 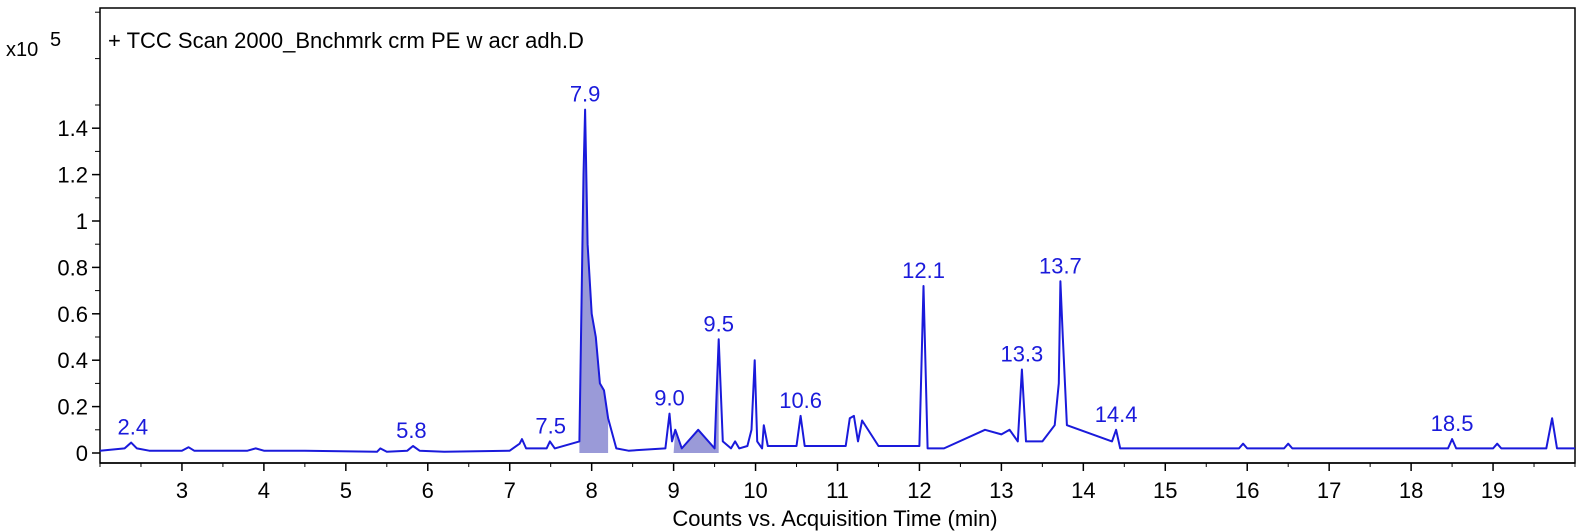 I want to click on y-tick-label: 0, so click(x=82, y=453).